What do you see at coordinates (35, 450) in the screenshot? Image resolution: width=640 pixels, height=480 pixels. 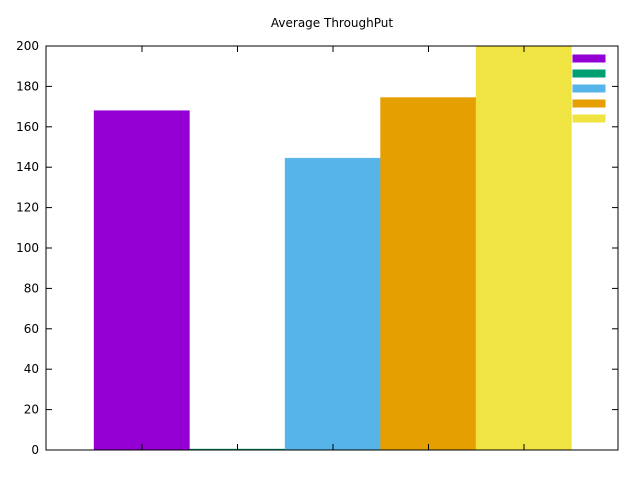 I see `y-tick-label: 0` at bounding box center [35, 450].